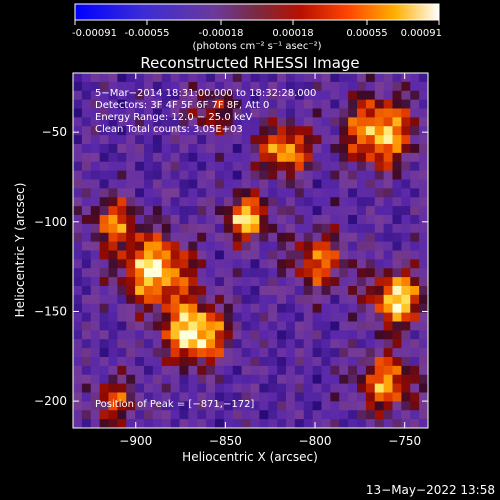  I want to click on colorbar-tick-label: 0.00018, so click(292, 33).